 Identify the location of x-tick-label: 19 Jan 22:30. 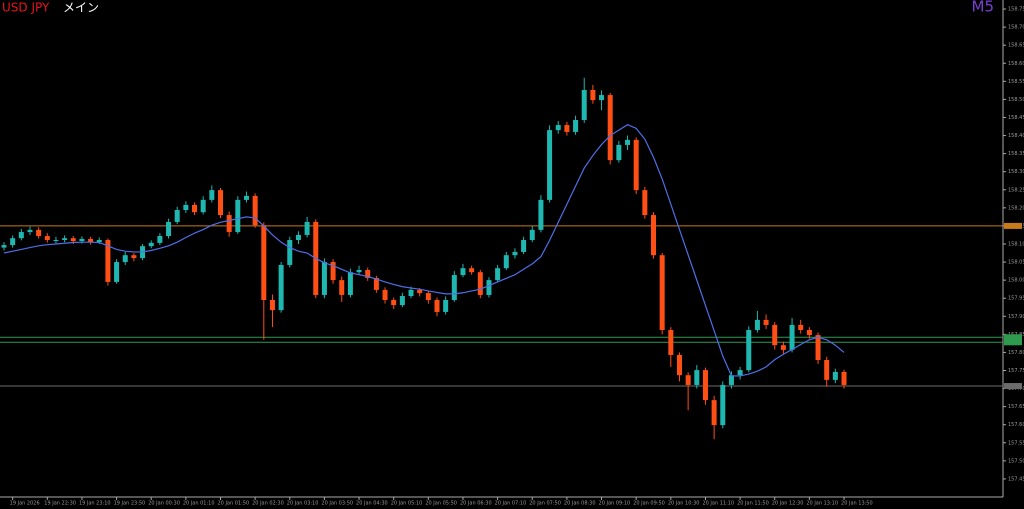
(60, 504).